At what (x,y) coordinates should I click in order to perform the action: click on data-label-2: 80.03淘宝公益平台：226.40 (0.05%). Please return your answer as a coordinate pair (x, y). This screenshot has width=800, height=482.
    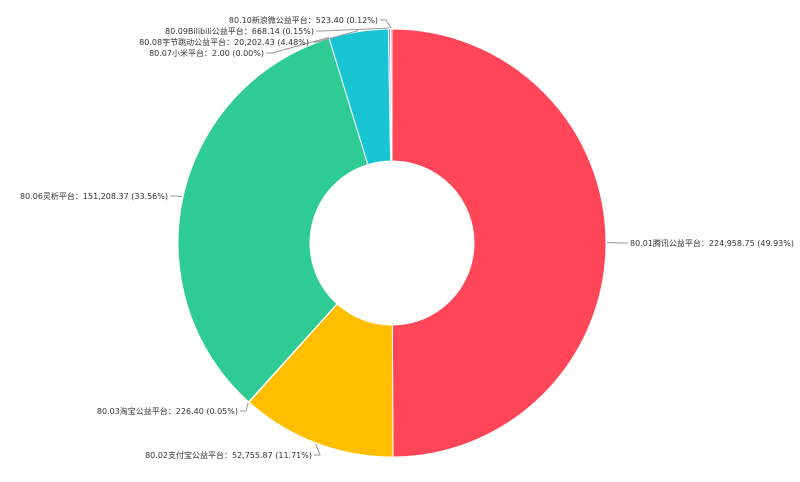
    Looking at the image, I should click on (167, 411).